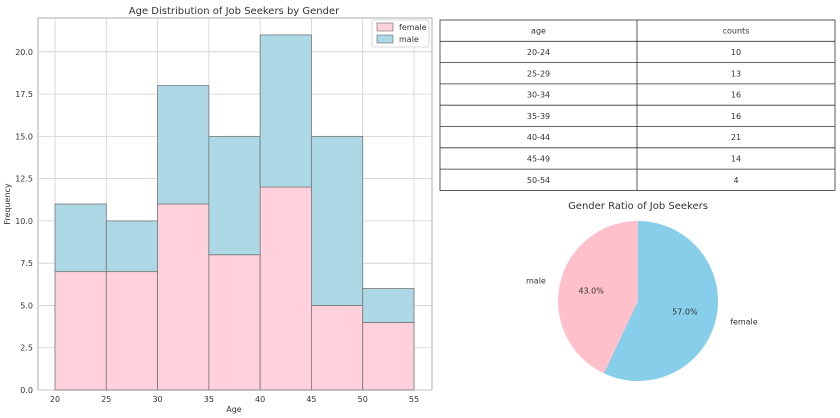 Image resolution: width=840 pixels, height=418 pixels. Describe the element at coordinates (26, 305) in the screenshot. I see `y-tick-label: 5.0` at that location.